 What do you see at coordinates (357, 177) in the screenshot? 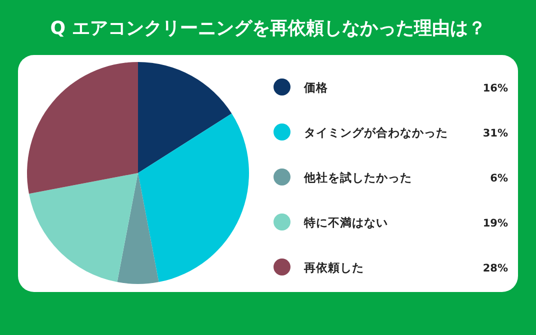
I see `legend-label: 他社を試したかった` at bounding box center [357, 177].